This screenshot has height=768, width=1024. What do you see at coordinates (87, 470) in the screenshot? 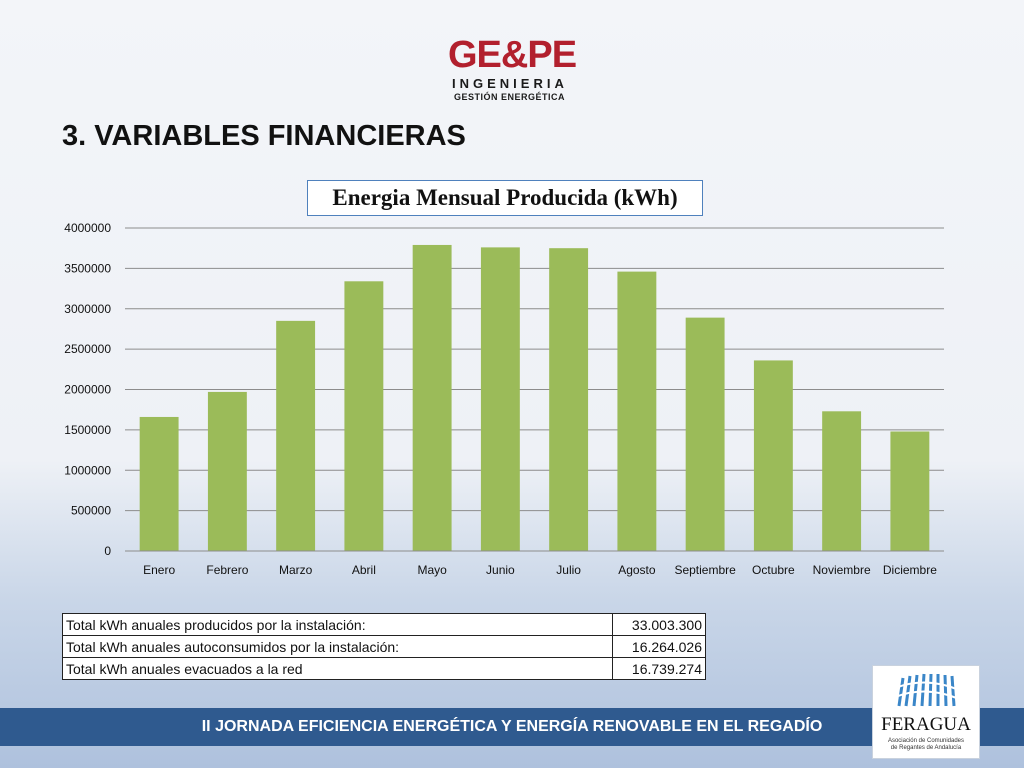
I see `y-tick-label: 1000000` at bounding box center [87, 470].